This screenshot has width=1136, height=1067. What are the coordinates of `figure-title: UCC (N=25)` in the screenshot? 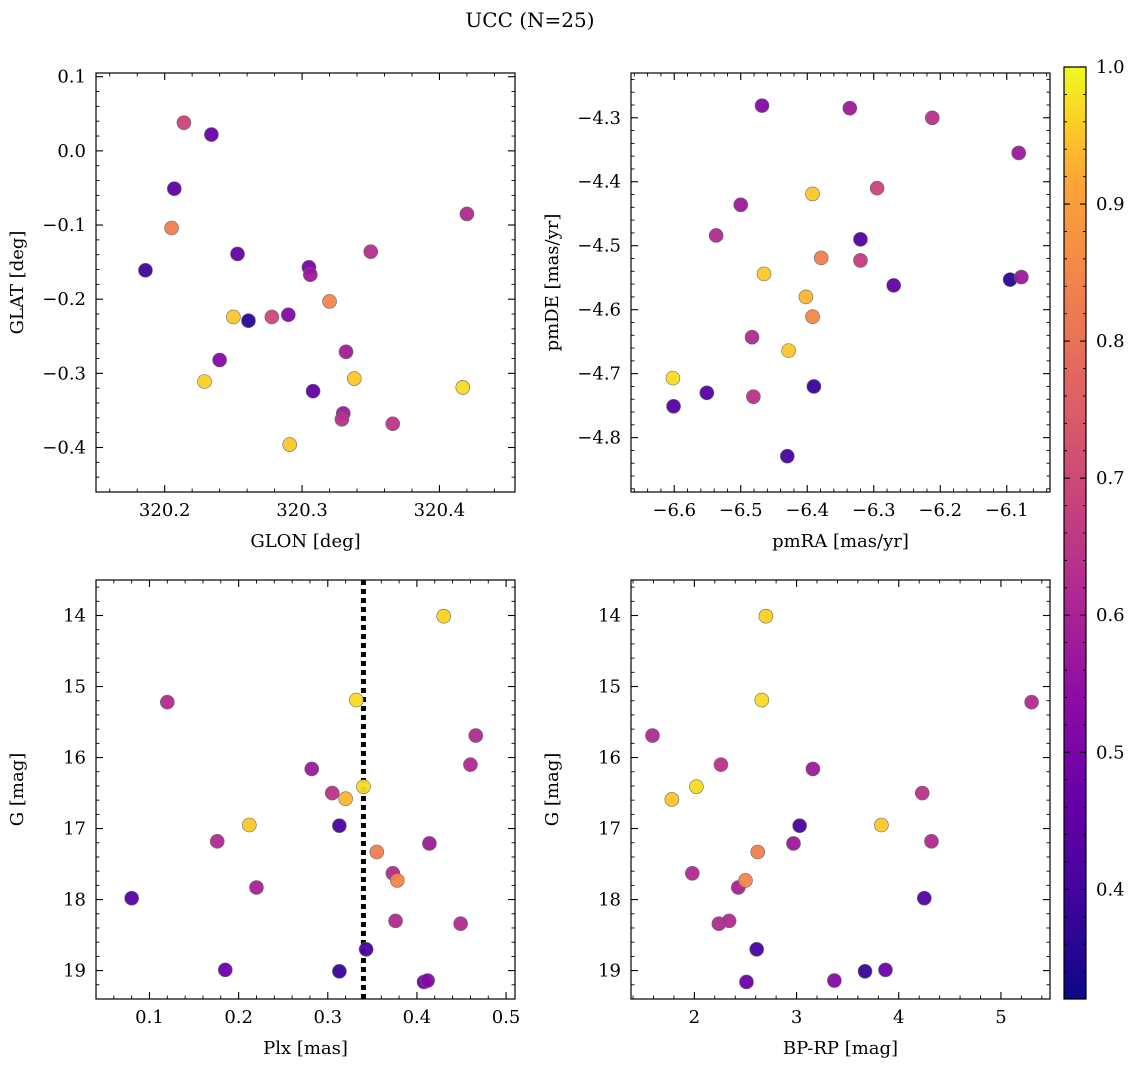 It's located at (529, 20).